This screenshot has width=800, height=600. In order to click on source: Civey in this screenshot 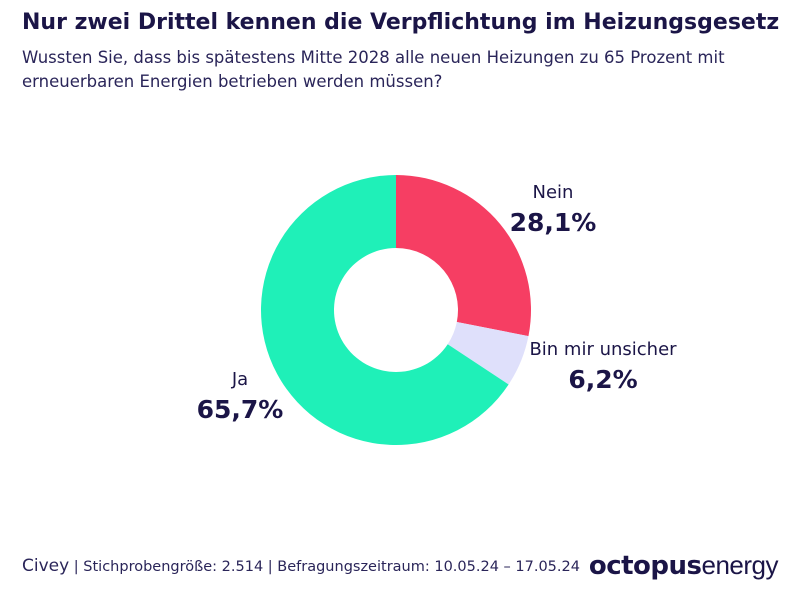, I will do `click(46, 566)`.